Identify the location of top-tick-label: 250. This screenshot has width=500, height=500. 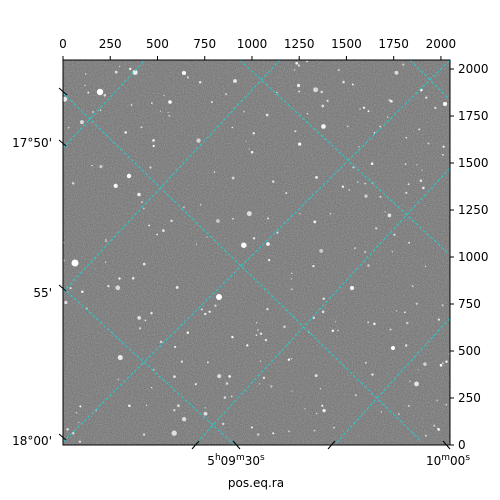
(110, 44).